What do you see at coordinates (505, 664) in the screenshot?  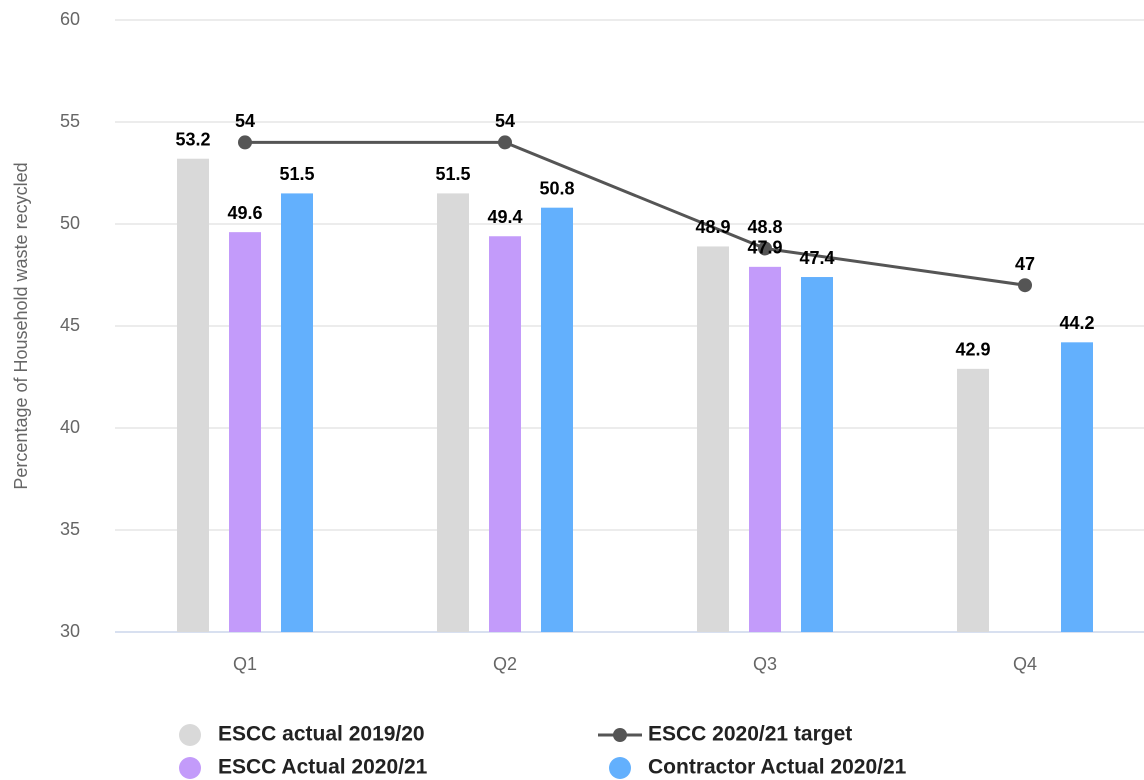 I see `x-tick-label: Q2` at bounding box center [505, 664].